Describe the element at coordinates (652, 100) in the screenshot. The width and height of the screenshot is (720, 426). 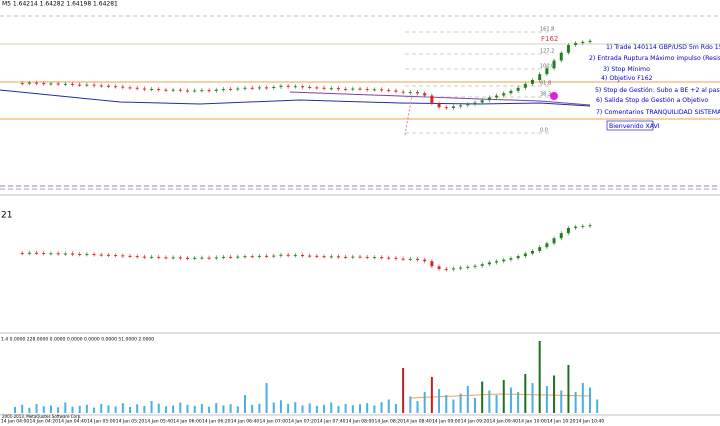
I see `annotation: 6) Salida Stop de Gestión a Objetivo` at that location.